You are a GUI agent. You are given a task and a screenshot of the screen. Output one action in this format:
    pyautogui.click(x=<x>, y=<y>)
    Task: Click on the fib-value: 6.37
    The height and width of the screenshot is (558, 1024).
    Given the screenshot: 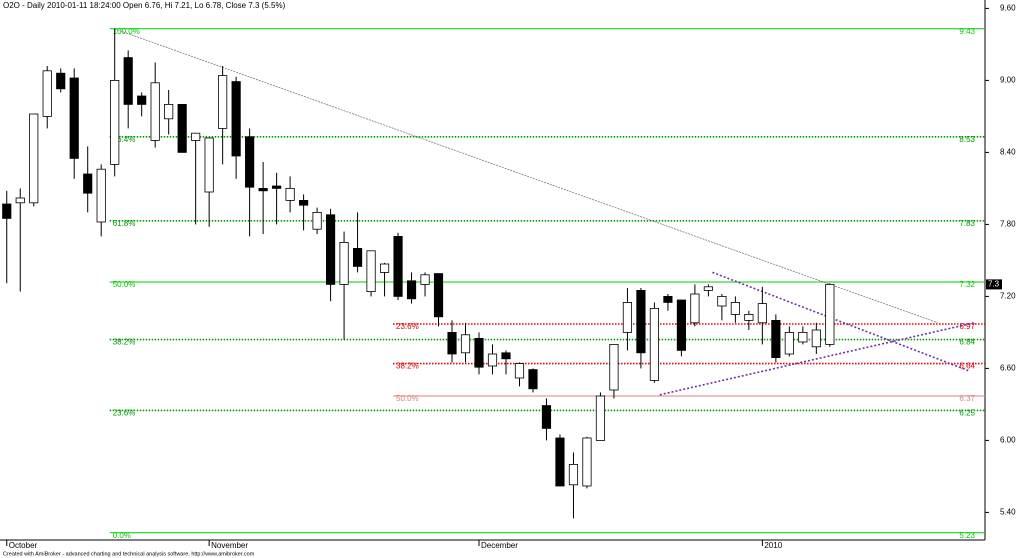 What is the action you would take?
    pyautogui.click(x=967, y=398)
    